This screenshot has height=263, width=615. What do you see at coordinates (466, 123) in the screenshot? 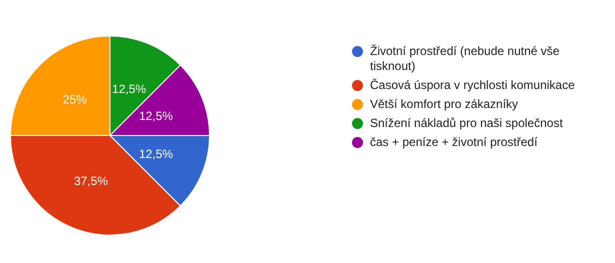
I see `legend-label: Snížení nákladů pro naši společnost` at bounding box center [466, 123].